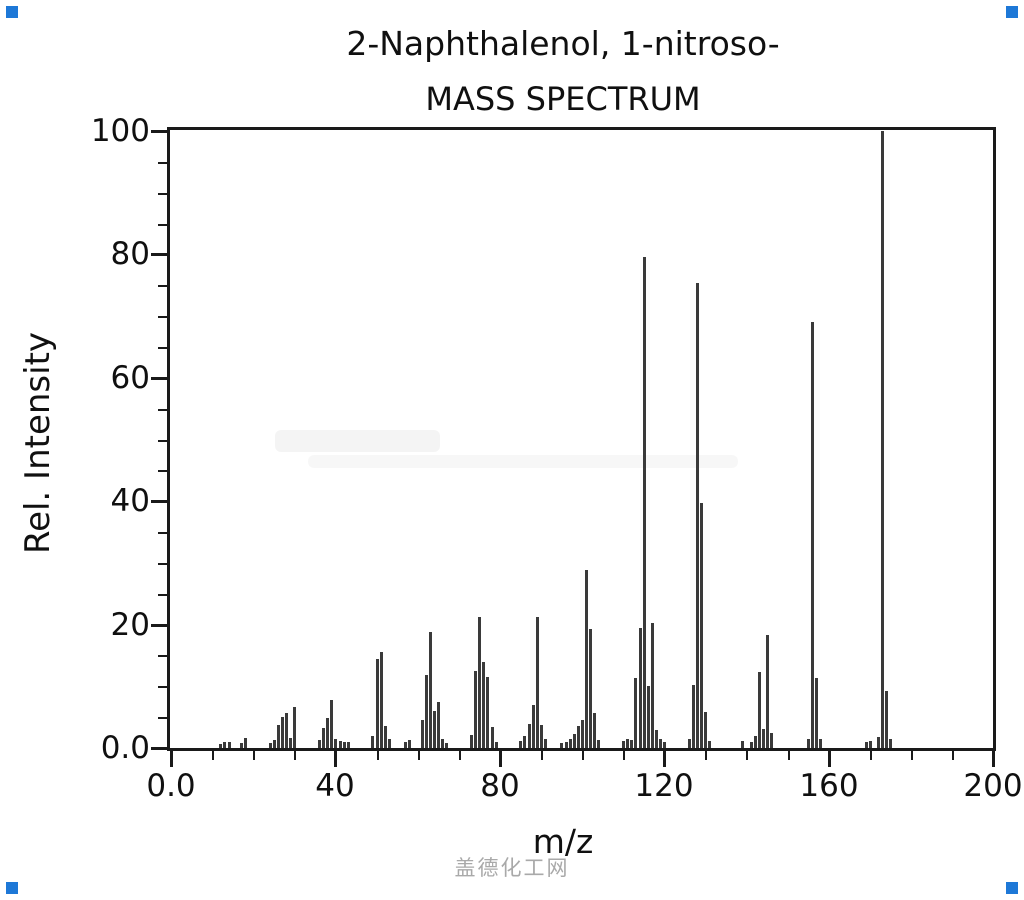 The height and width of the screenshot is (900, 1024). What do you see at coordinates (993, 786) in the screenshot?
I see `x-tick-label: 200` at bounding box center [993, 786].